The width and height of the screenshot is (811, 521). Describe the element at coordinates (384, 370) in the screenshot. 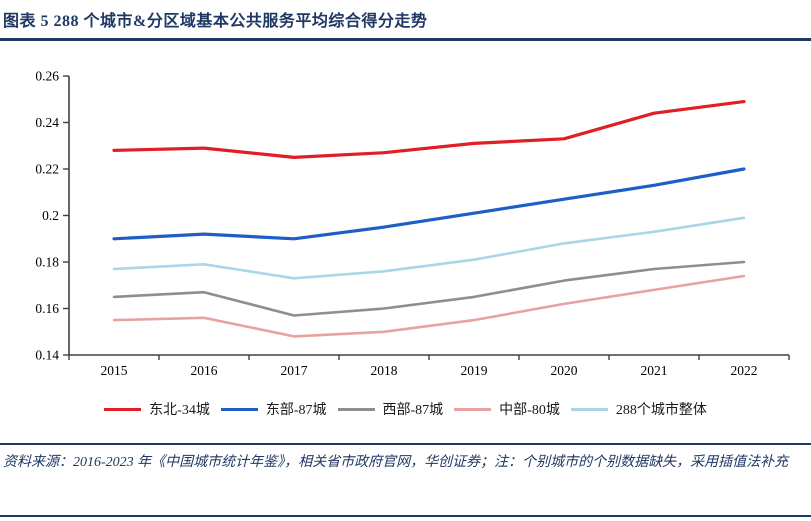

I see `x-axis-label: 2018` at that location.